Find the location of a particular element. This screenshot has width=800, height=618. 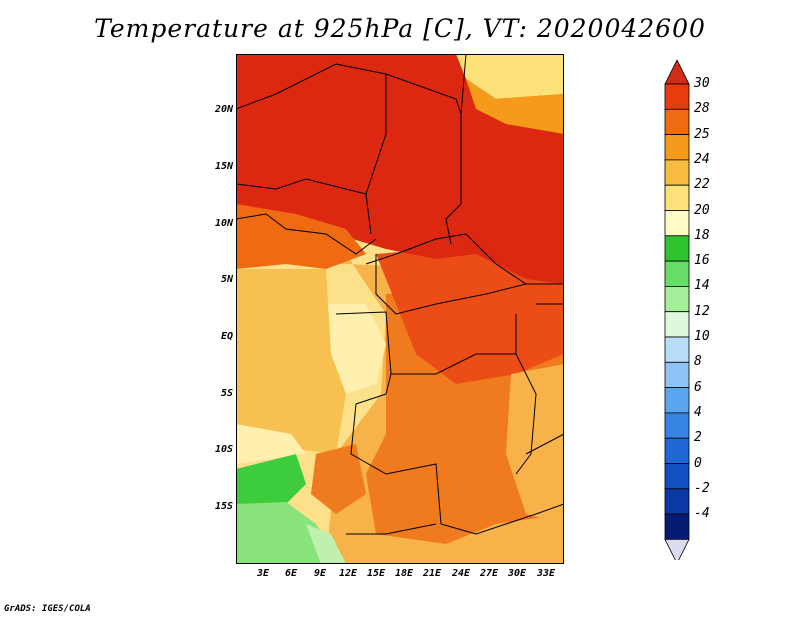

lon-label: 6E is located at coordinates (291, 573).